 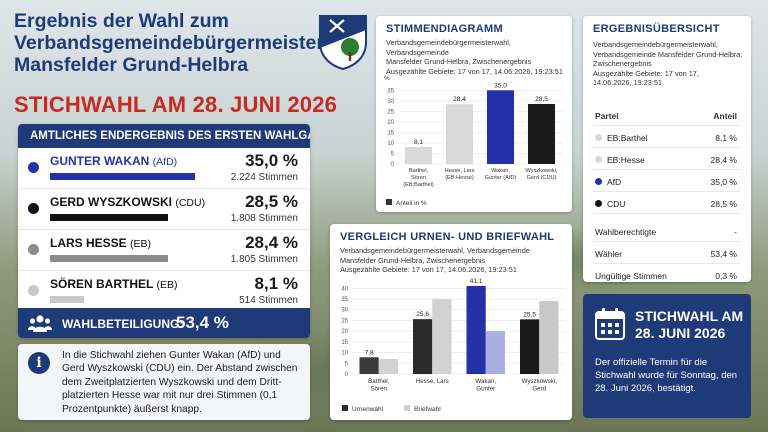 What do you see at coordinates (164, 291) in the screenshot?
I see `candidate-row: SÖREN BARTHEL (EB) 8,1 % 514 Stimmen` at bounding box center [164, 291].